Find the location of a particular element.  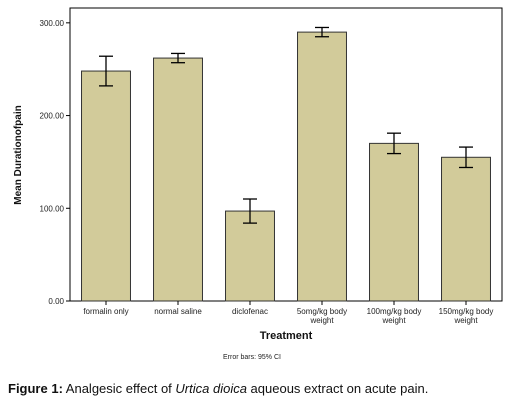

y-axis: 0.00 100.00 200.00 300.00 is located at coordinates (55, 162).